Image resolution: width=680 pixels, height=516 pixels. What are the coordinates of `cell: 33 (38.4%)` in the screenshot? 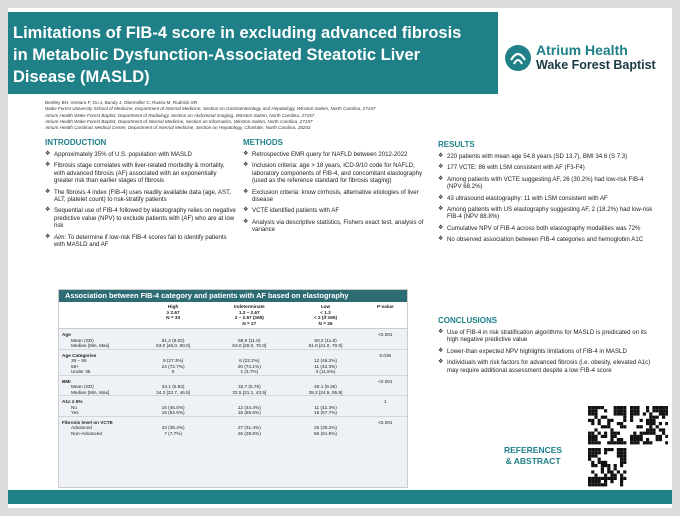 It's located at (173, 427).